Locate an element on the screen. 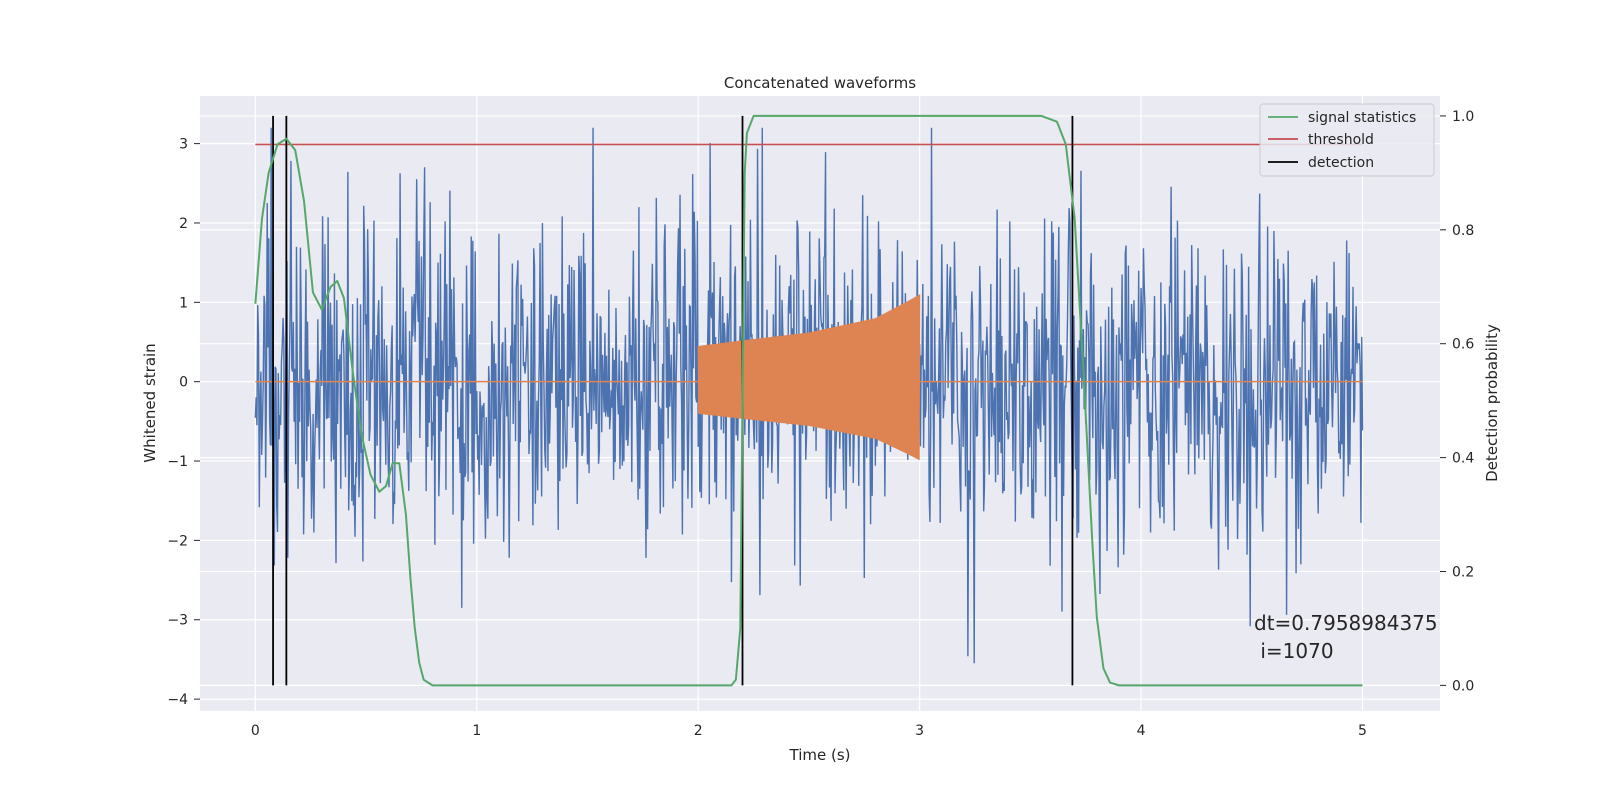  y-right-tick-label: 0.4 is located at coordinates (1463, 459).